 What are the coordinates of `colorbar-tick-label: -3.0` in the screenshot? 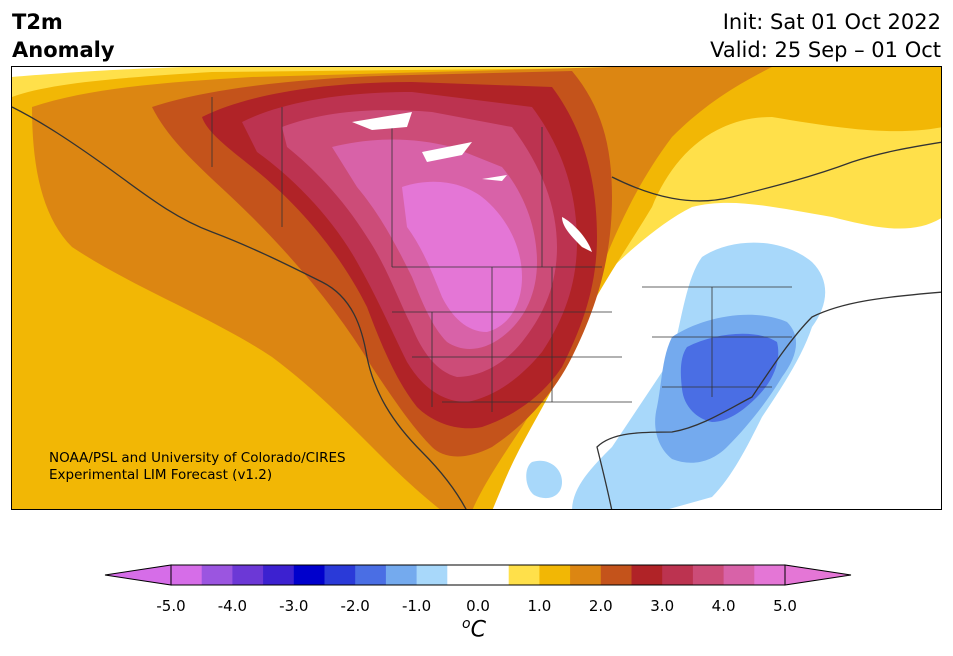 It's located at (294, 606).